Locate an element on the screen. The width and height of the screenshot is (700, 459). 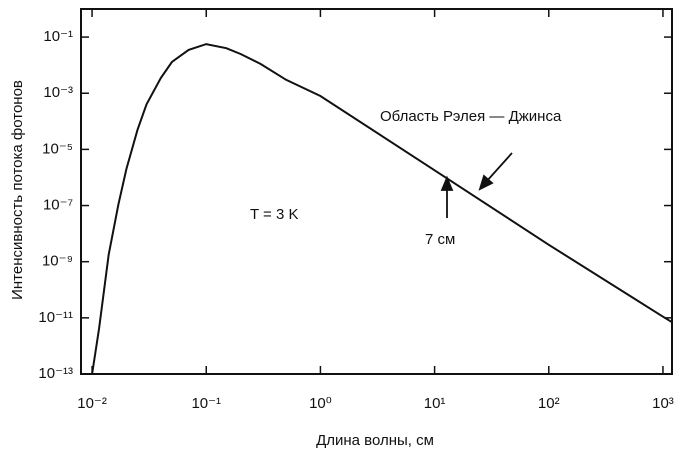
annotation: Область Рэлея — Джинса is located at coordinates (471, 116).